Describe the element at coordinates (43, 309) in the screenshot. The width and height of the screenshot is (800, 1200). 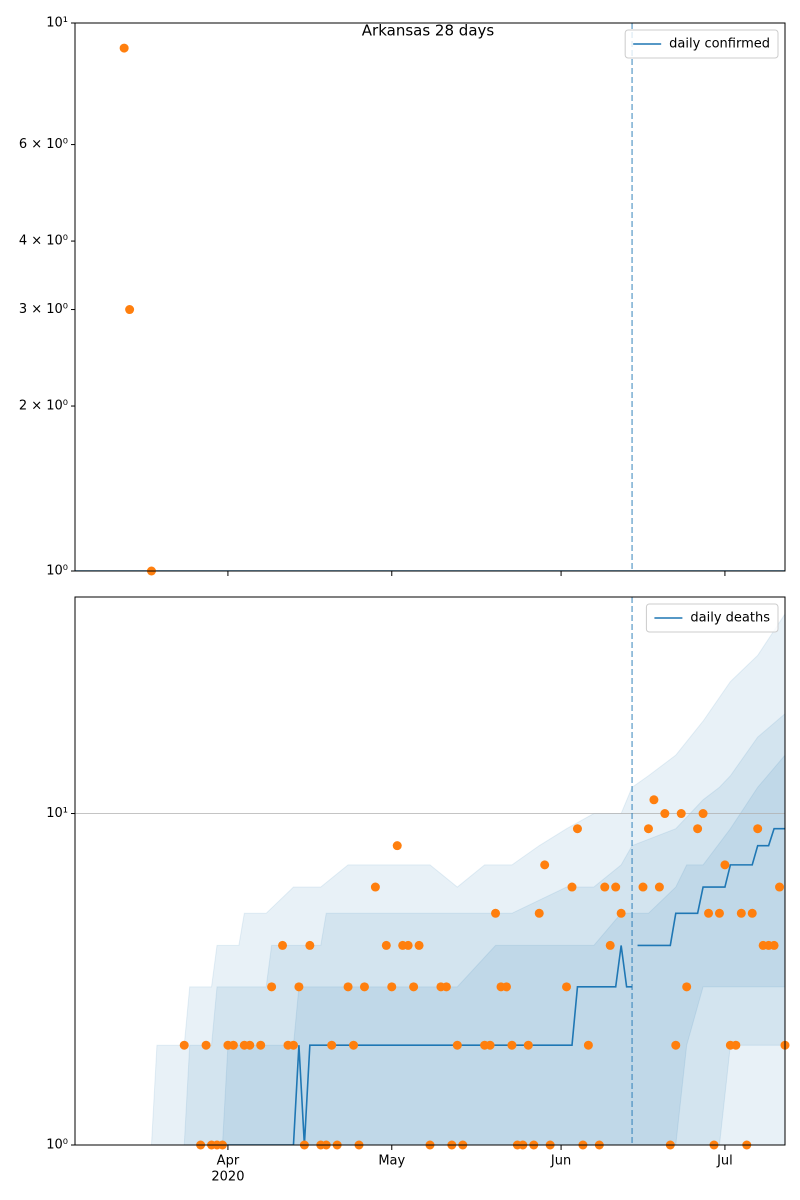
I see `y-tick-label: 3 × 10⁰` at that location.